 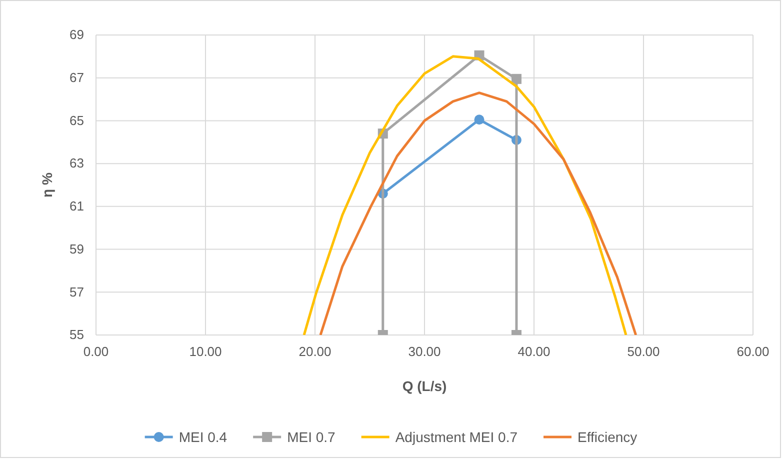 I want to click on y-tick-label: 67, so click(x=77, y=78).